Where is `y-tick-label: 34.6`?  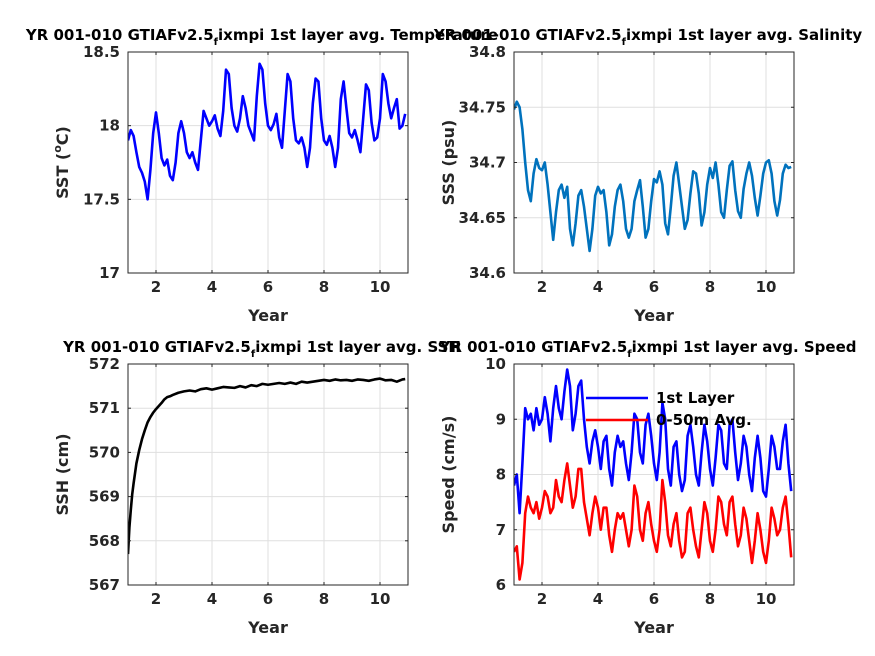 y-tick-label: 34.6 is located at coordinates (487, 273).